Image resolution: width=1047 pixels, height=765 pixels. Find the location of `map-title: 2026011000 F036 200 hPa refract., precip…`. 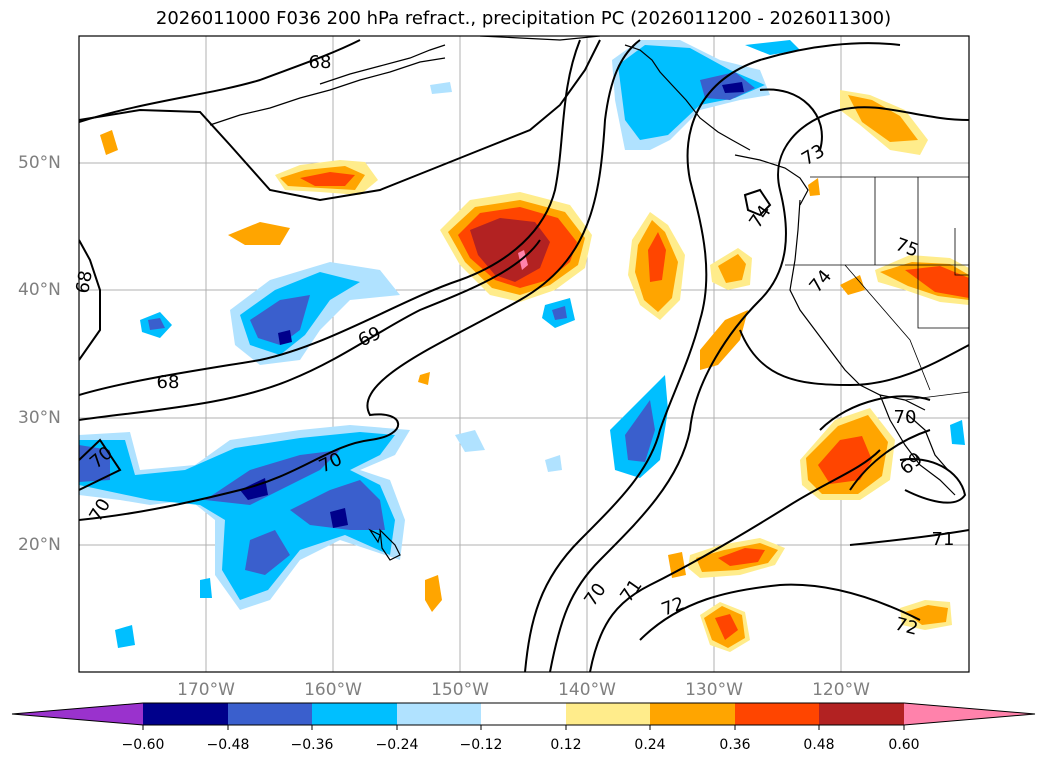

map-title: 2026011000 F036 200 hPa refract., precip… is located at coordinates (523, 18).